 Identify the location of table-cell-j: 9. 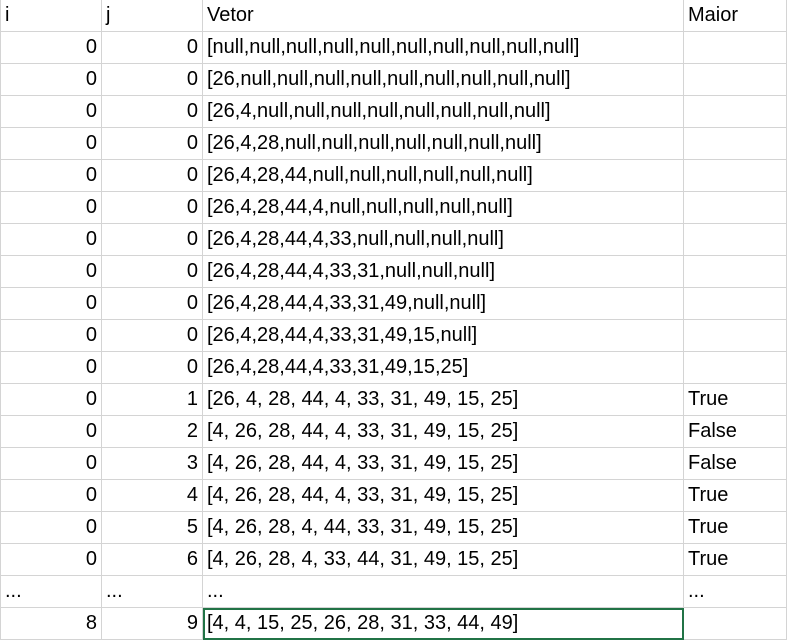
(152, 624).